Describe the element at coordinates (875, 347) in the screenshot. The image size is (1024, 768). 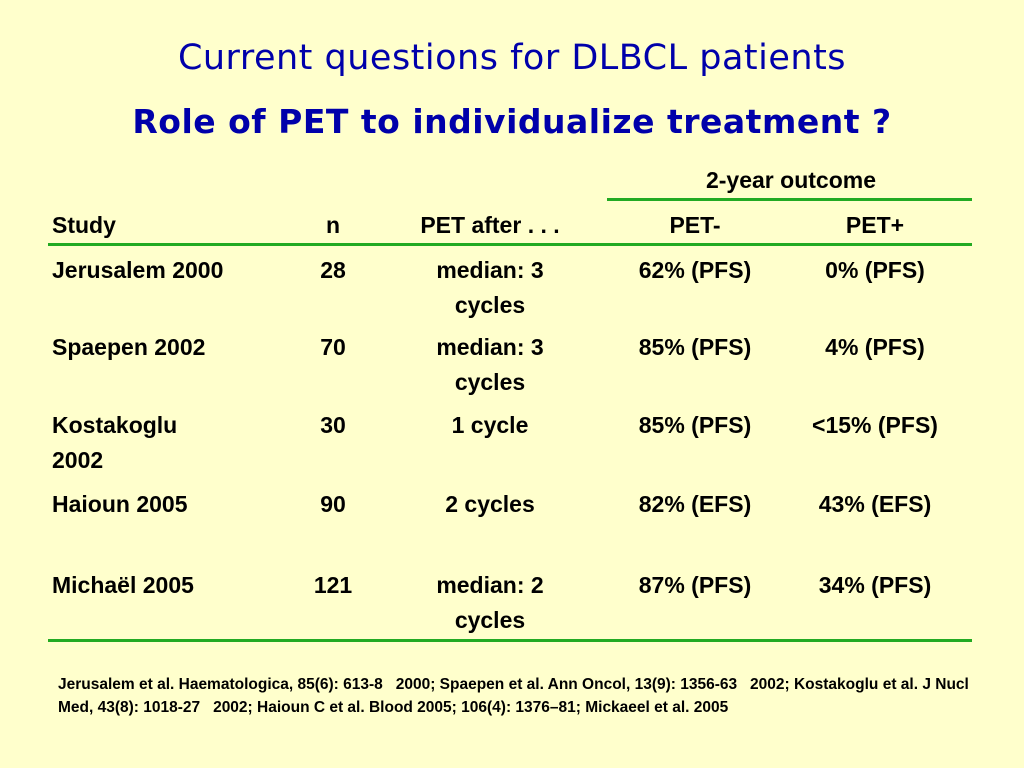
I see `pet-positive-cell: 4% (PFS)` at that location.